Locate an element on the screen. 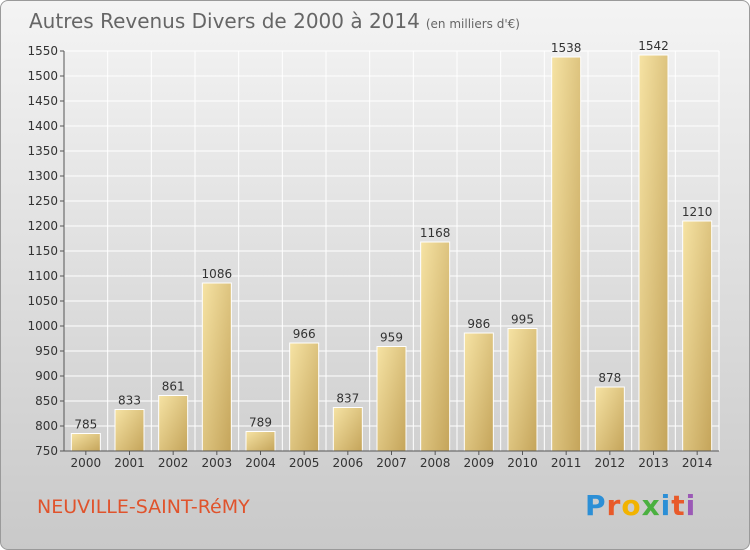 The width and height of the screenshot is (750, 550). y-tick-label: 1000 is located at coordinates (42, 326).